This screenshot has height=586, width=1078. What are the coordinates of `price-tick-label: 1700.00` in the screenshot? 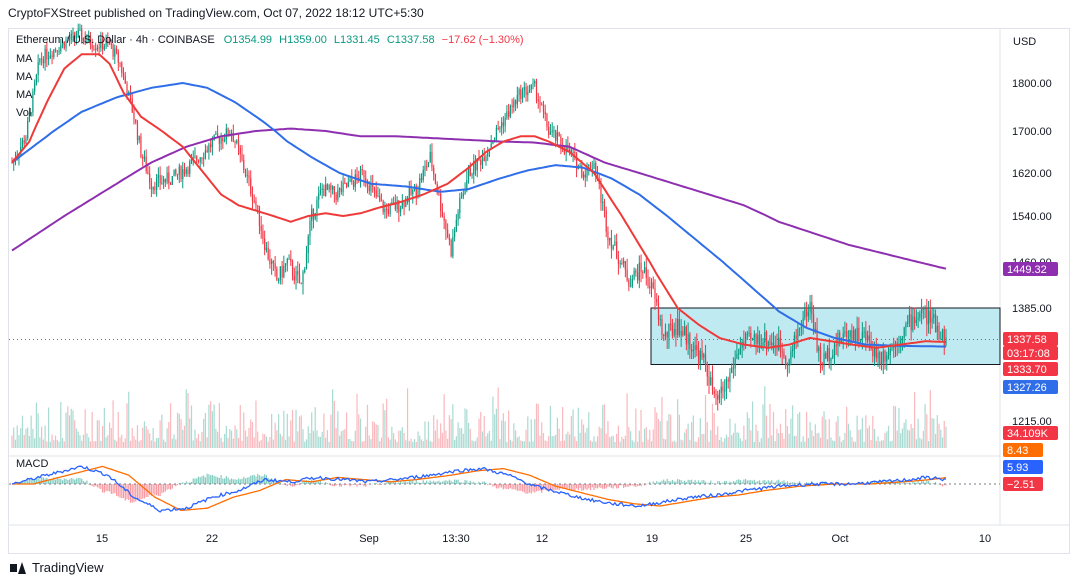 It's located at (1032, 132).